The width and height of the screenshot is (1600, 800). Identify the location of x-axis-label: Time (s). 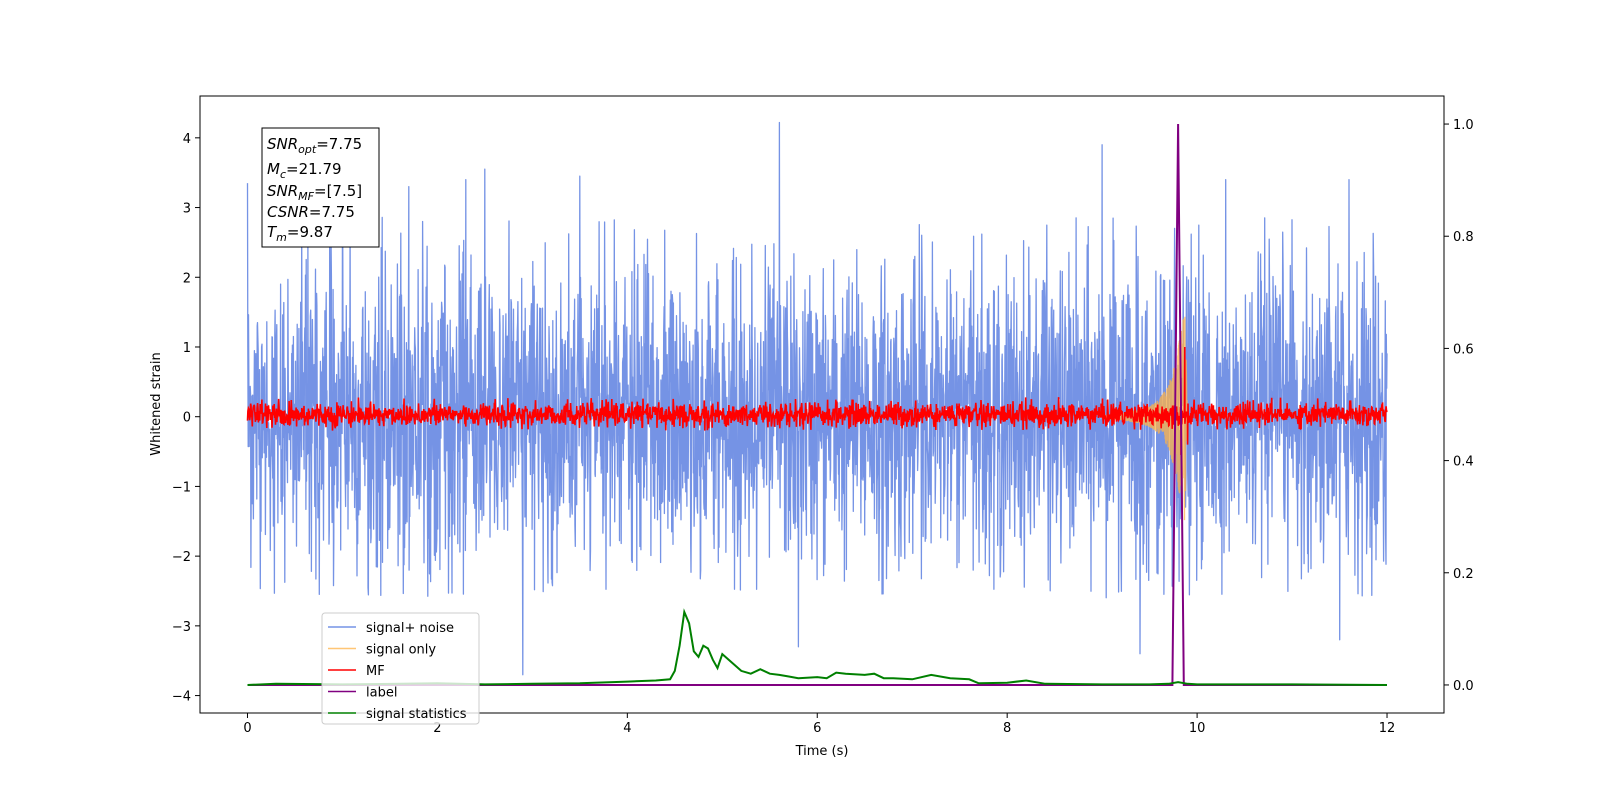
(822, 751).